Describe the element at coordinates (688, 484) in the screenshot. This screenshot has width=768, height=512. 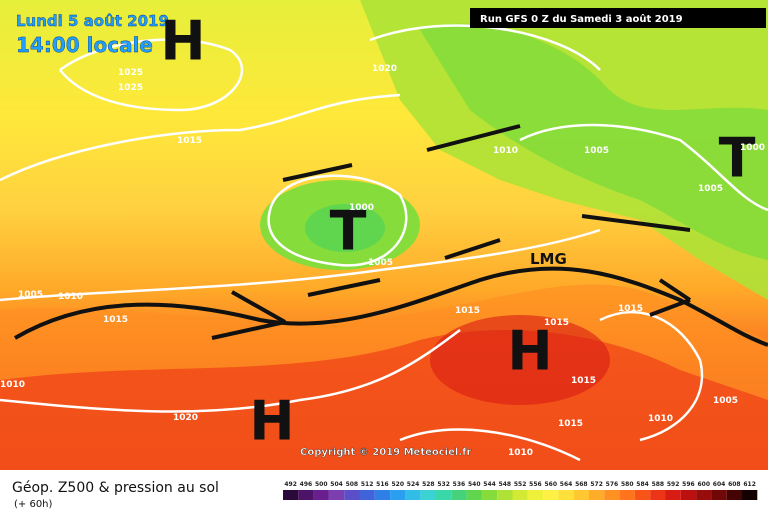
I see `scale-label: 596` at that location.